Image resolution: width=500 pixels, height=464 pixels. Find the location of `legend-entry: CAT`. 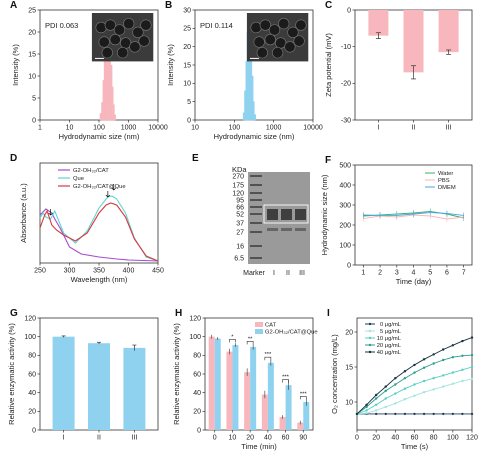

legend-entry: CAT is located at coordinates (271, 326).